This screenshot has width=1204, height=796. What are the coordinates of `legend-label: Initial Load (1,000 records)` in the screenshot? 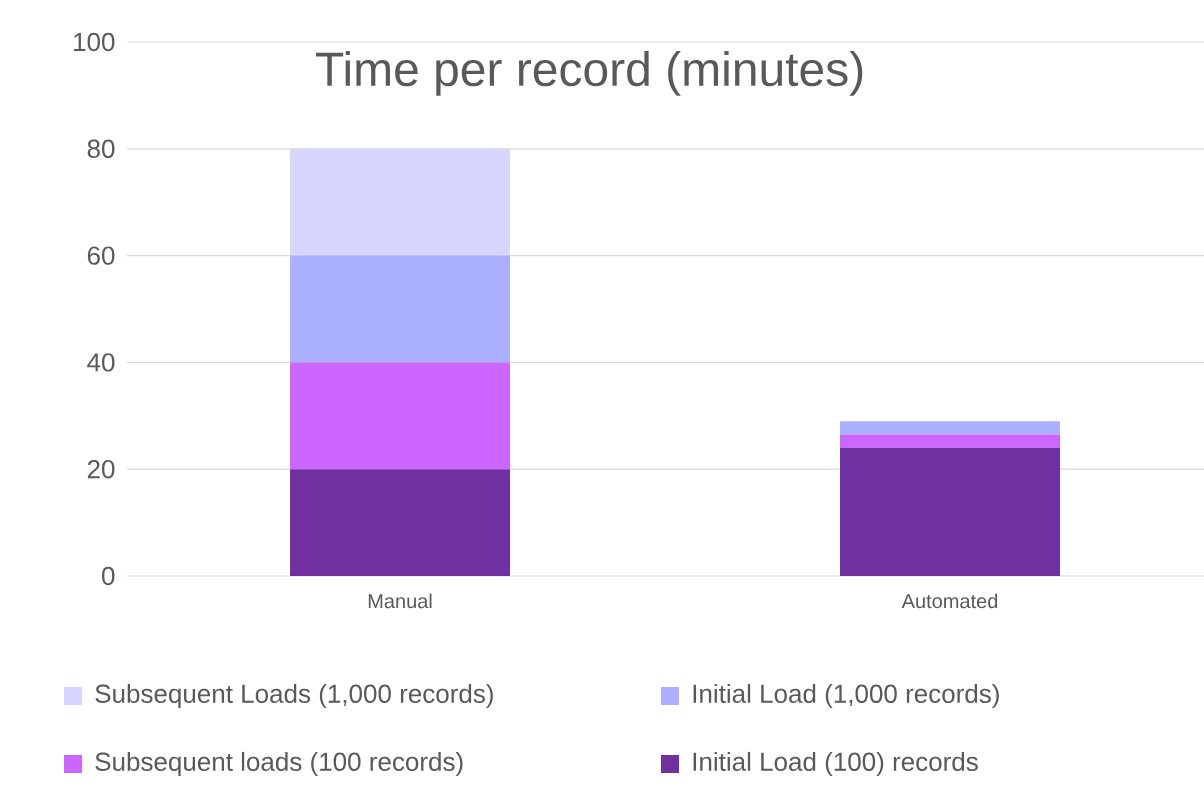 It's located at (846, 696).